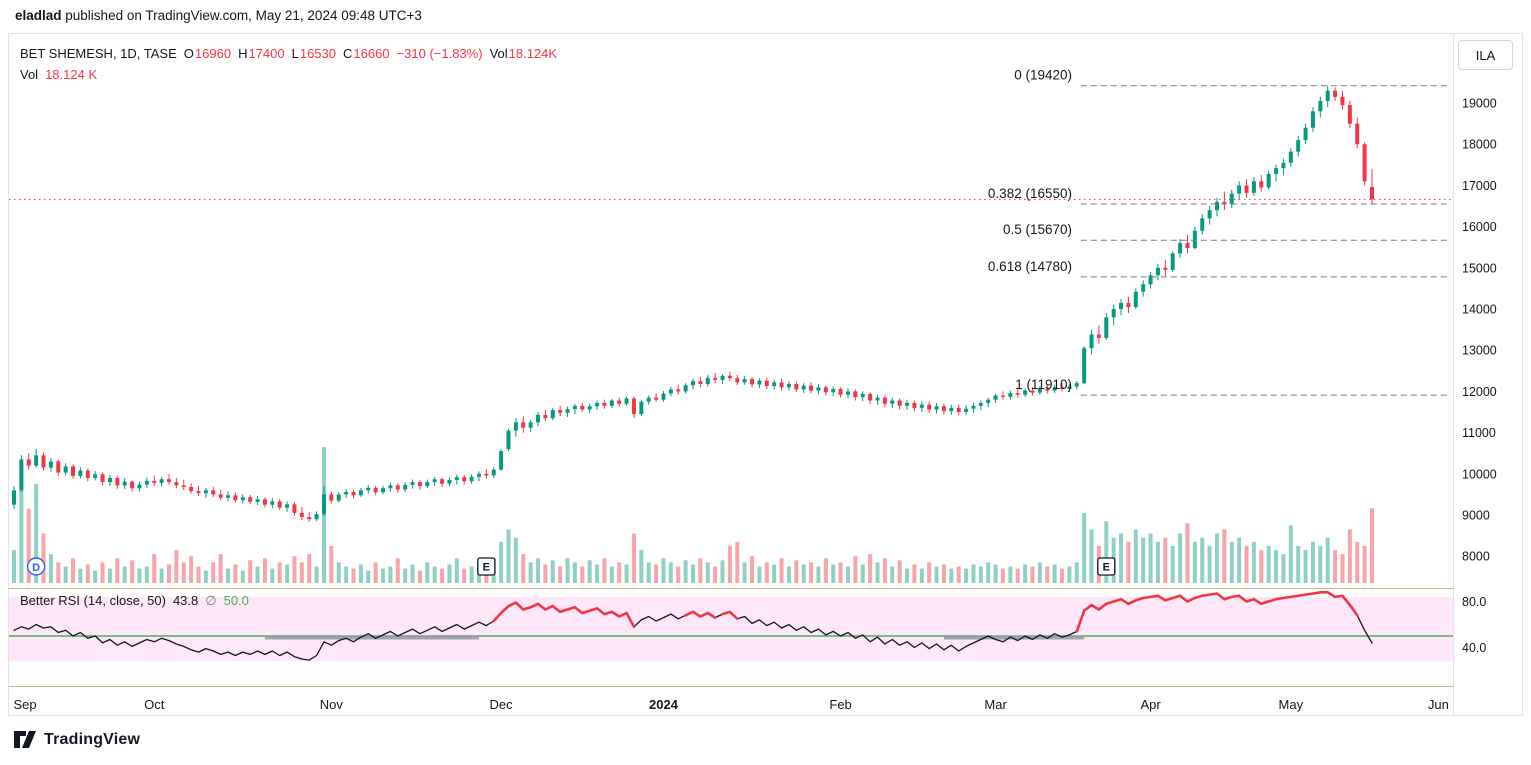 This screenshot has width=1531, height=765. Describe the element at coordinates (1479, 186) in the screenshot. I see `svg-text: 17000` at that location.